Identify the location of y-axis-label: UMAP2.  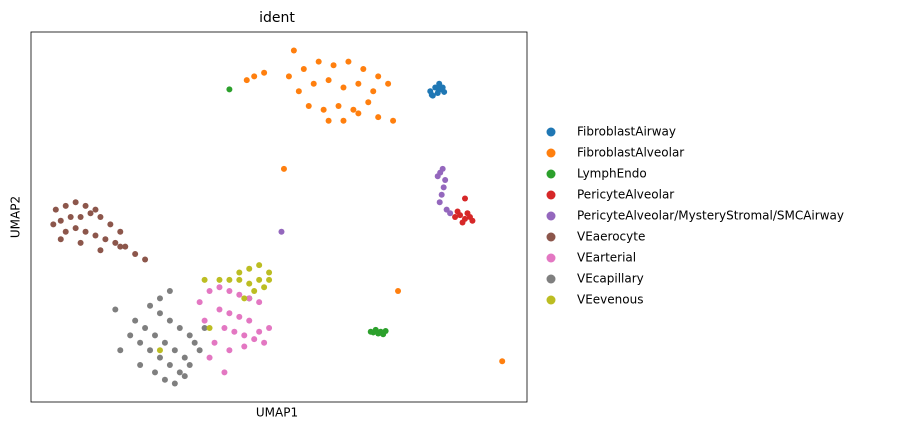
(16, 217).